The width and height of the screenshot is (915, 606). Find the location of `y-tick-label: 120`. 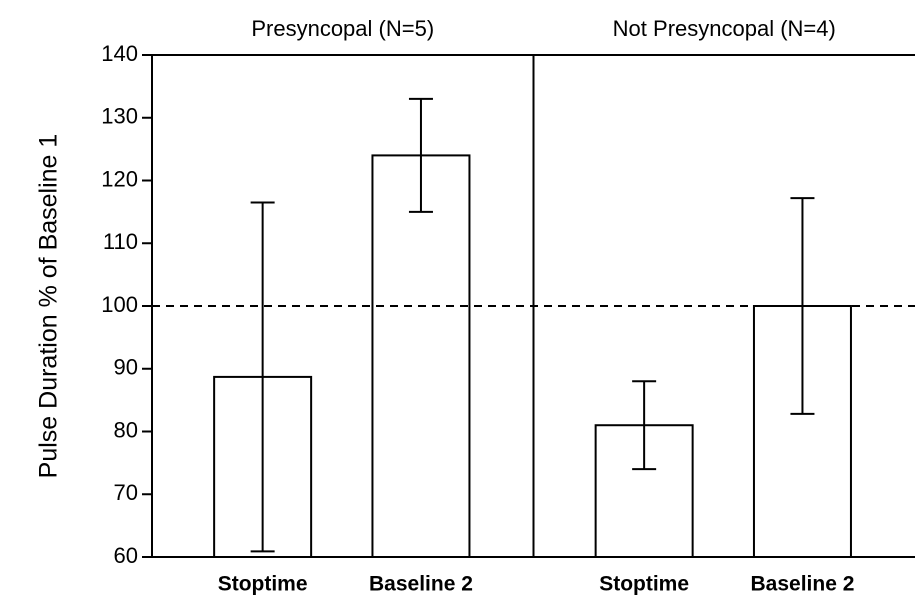

y-tick-label: 120 is located at coordinates (119, 178).